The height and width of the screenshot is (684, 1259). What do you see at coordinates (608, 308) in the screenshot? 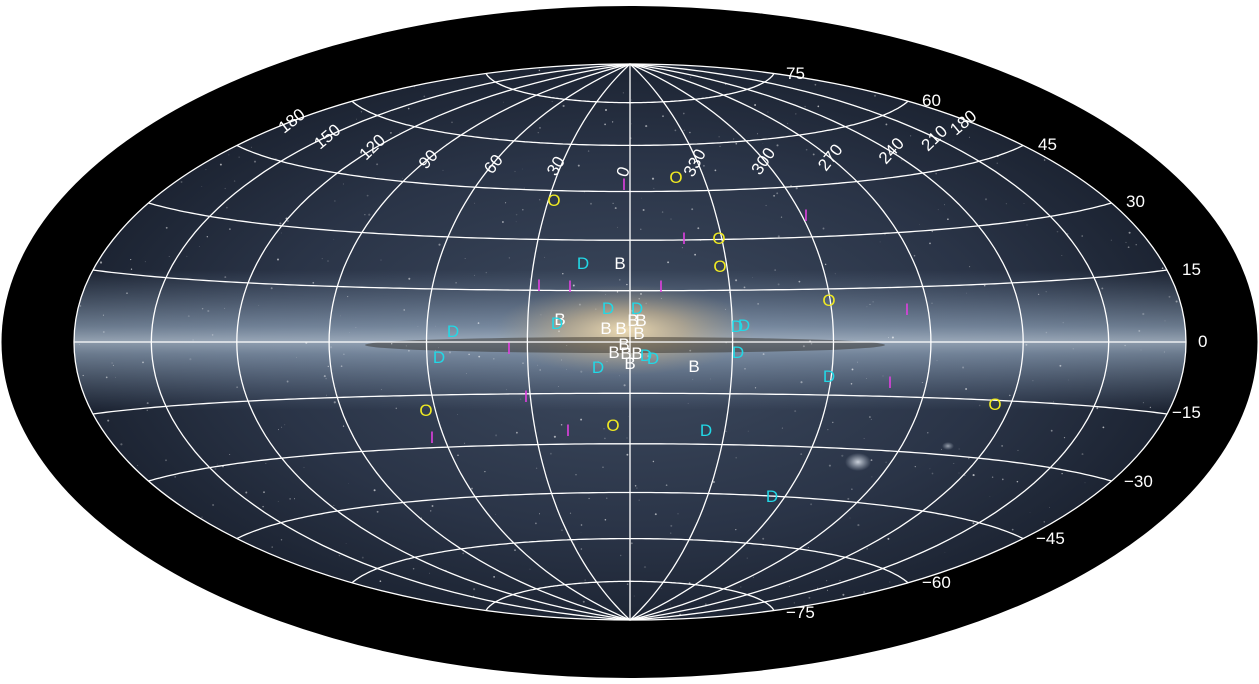
I see `marker-D: D` at bounding box center [608, 308].